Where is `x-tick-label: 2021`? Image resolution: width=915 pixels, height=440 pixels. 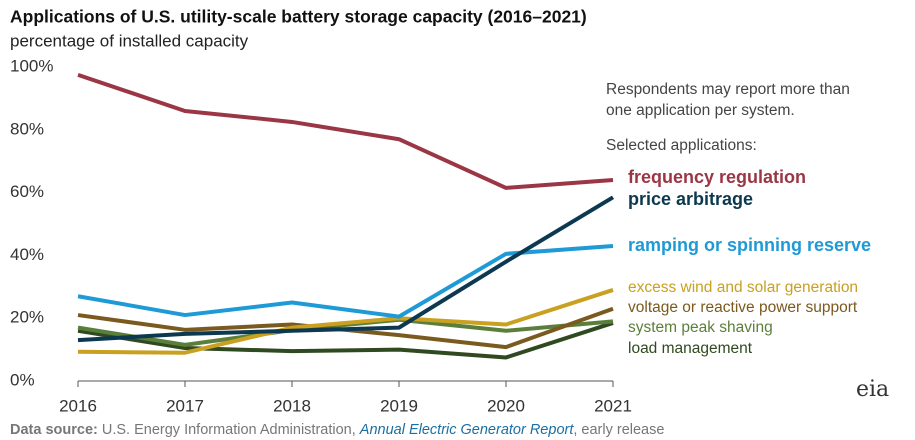 x-tick-label: 2021 is located at coordinates (613, 405).